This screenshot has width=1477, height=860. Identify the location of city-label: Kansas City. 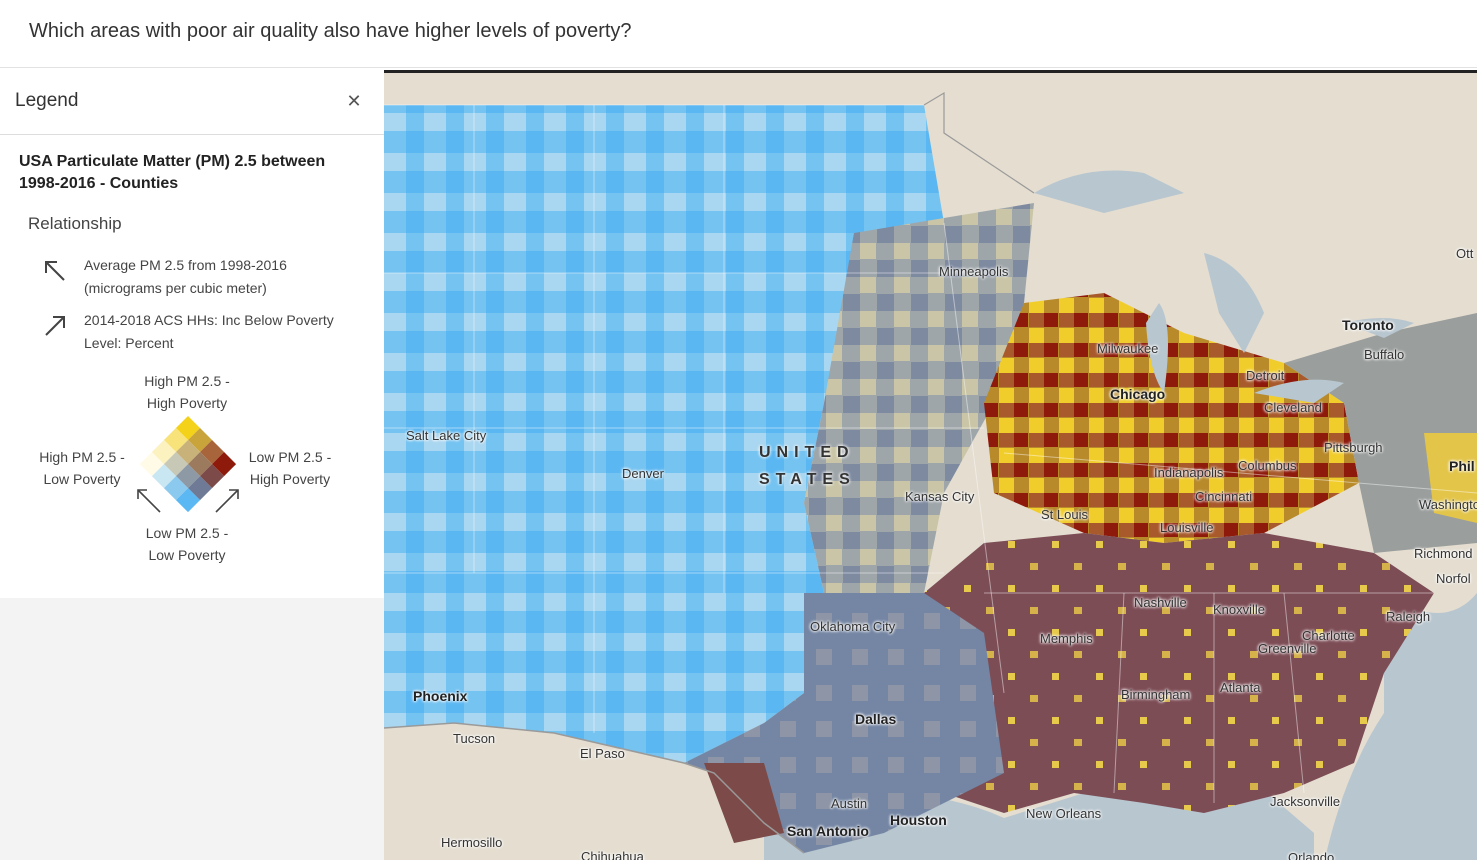
(940, 496).